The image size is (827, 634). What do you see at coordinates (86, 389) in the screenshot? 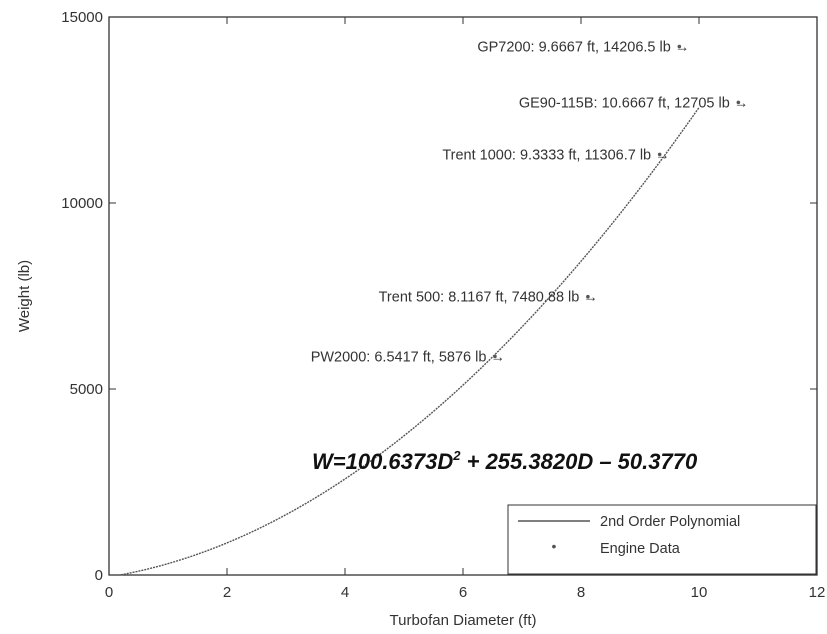
I see `y-tick-label: 5000` at bounding box center [86, 389].